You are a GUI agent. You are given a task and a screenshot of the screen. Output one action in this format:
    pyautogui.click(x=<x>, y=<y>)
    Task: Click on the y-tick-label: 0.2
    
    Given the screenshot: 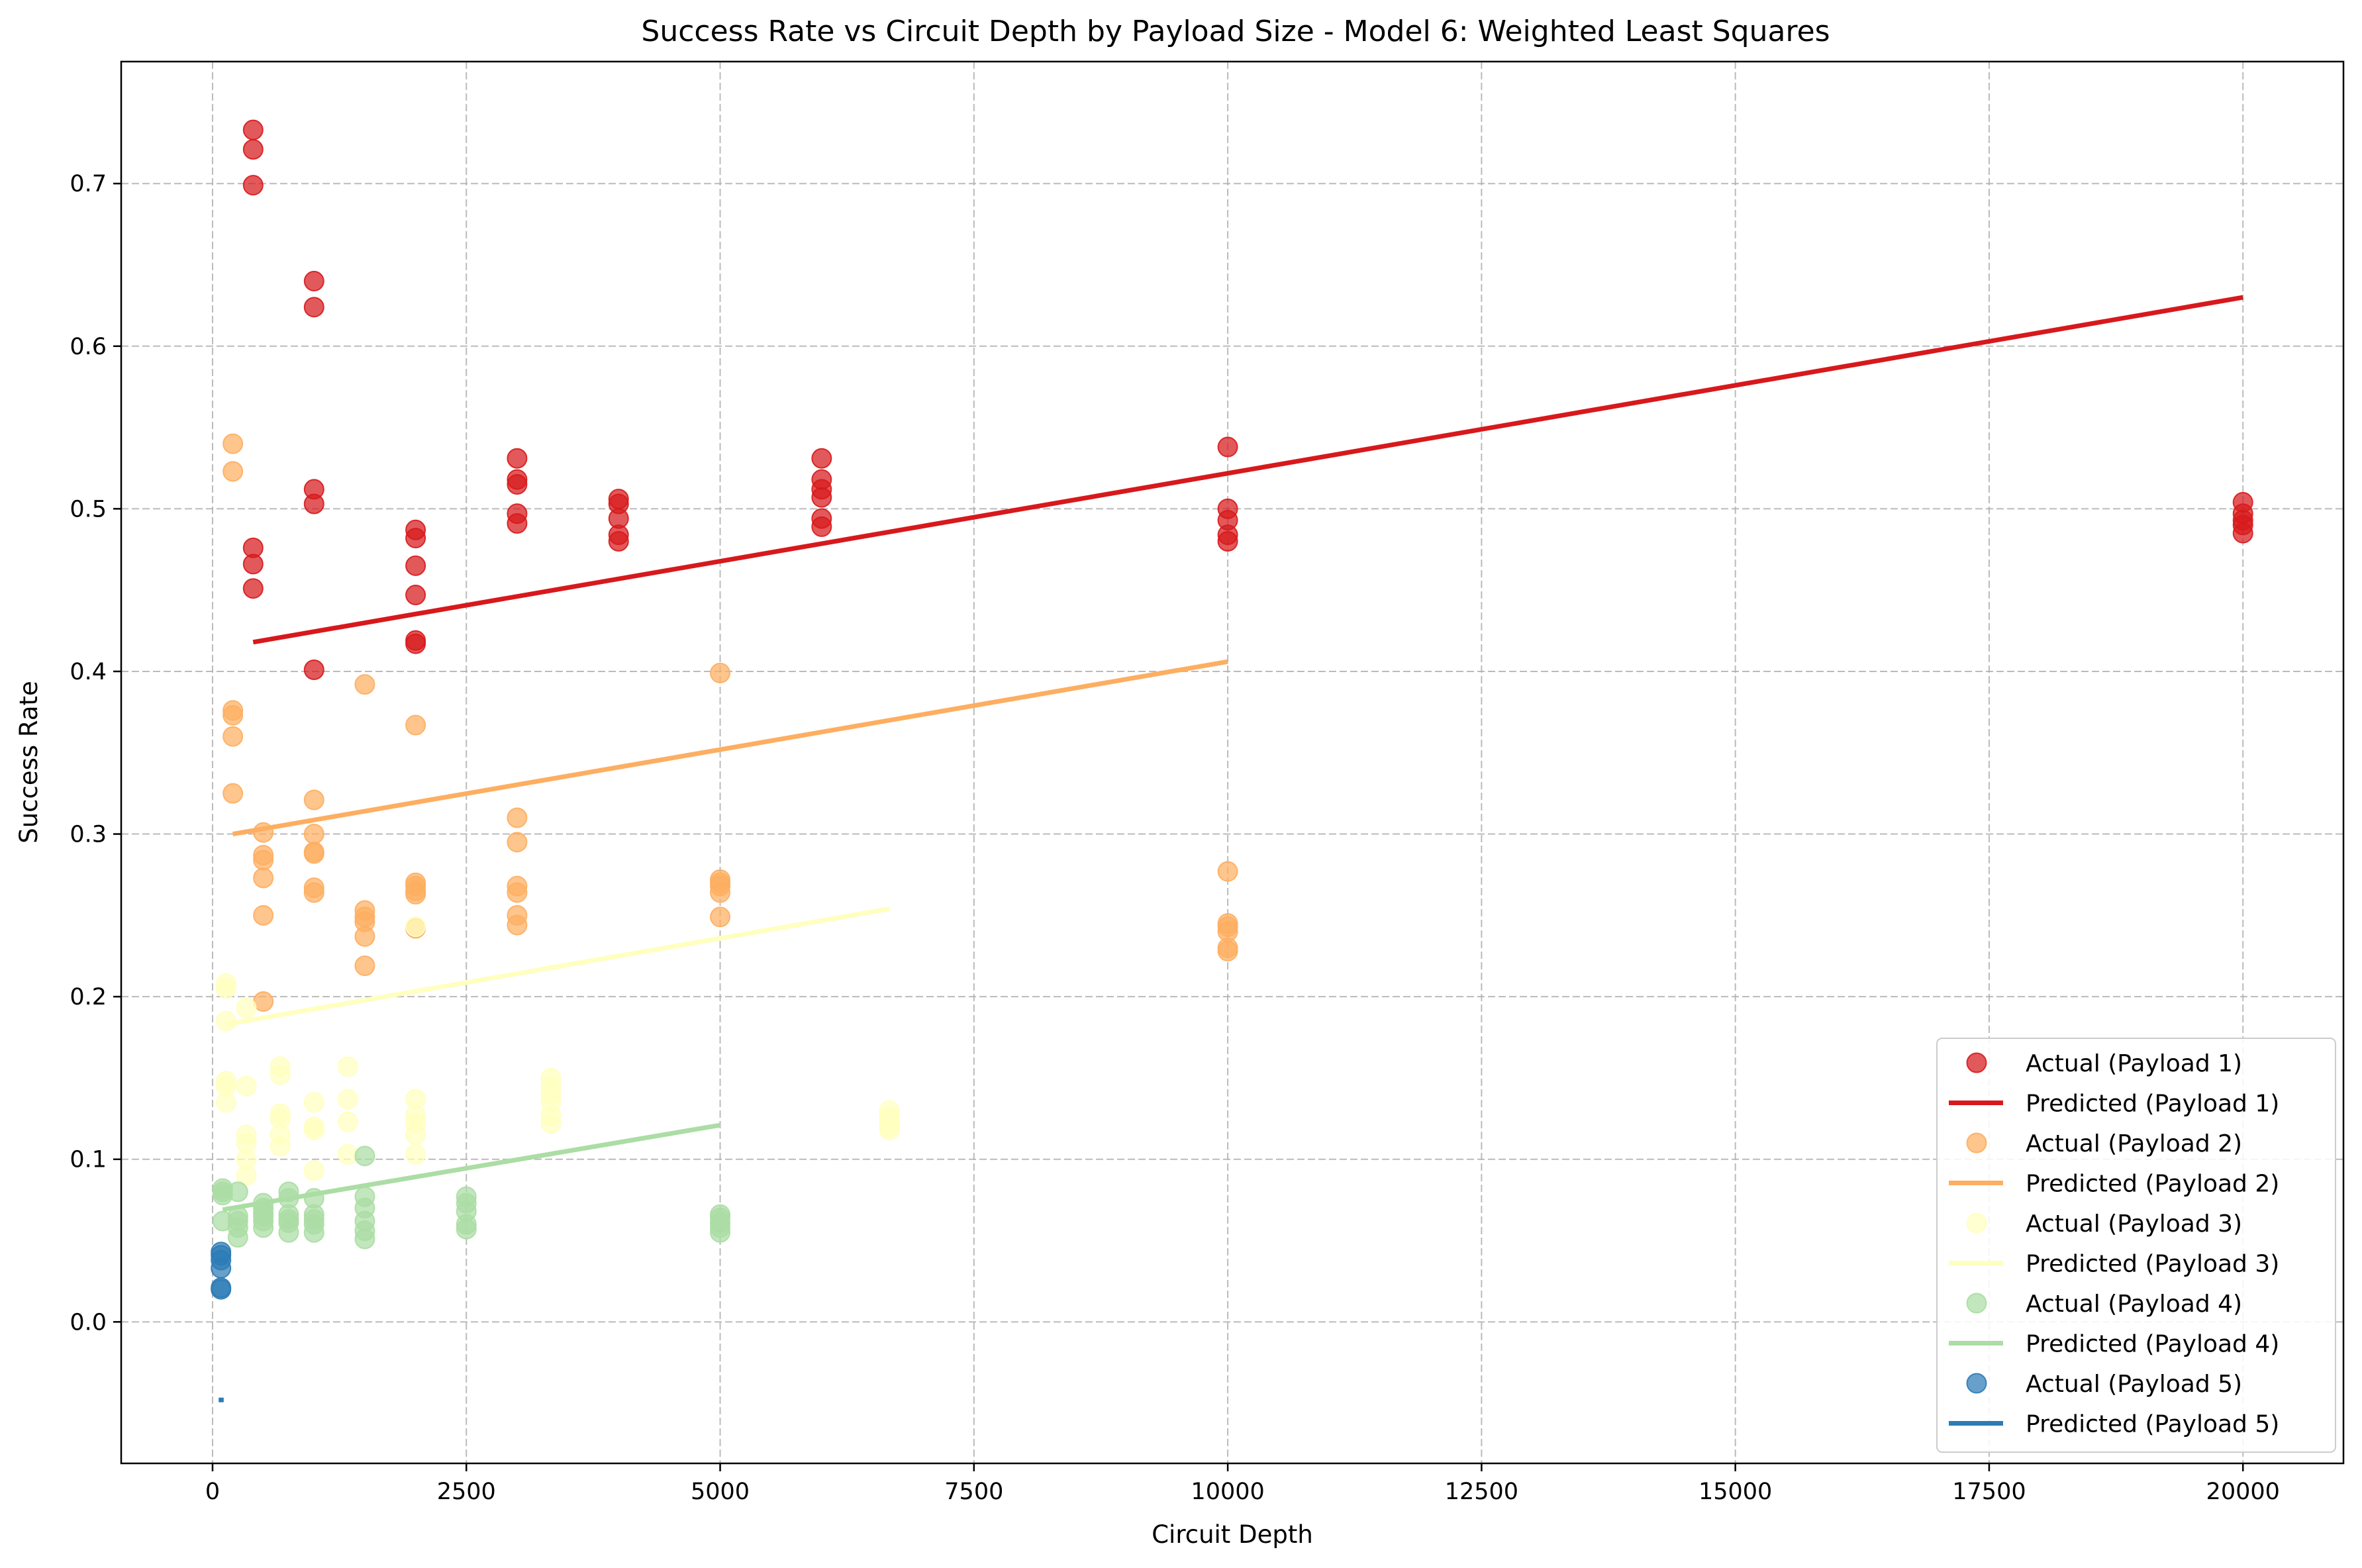 What is the action you would take?
    pyautogui.click(x=88, y=997)
    